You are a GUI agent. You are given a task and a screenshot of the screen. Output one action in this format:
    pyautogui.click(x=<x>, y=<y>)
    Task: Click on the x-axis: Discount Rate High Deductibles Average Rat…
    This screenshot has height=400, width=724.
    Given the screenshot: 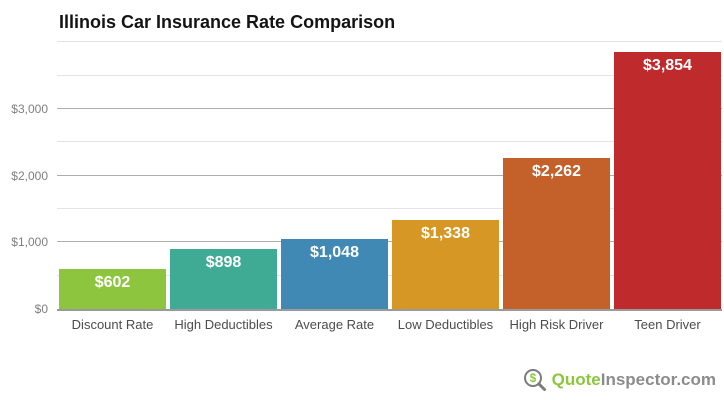 What is the action you would take?
    pyautogui.click(x=389, y=324)
    